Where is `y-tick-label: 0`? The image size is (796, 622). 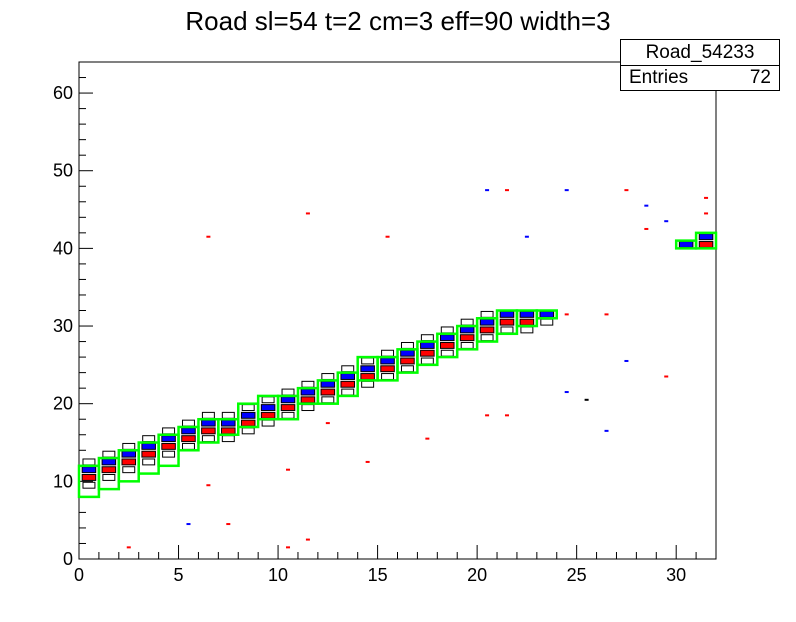 y-tick-label: 0 is located at coordinates (68, 559).